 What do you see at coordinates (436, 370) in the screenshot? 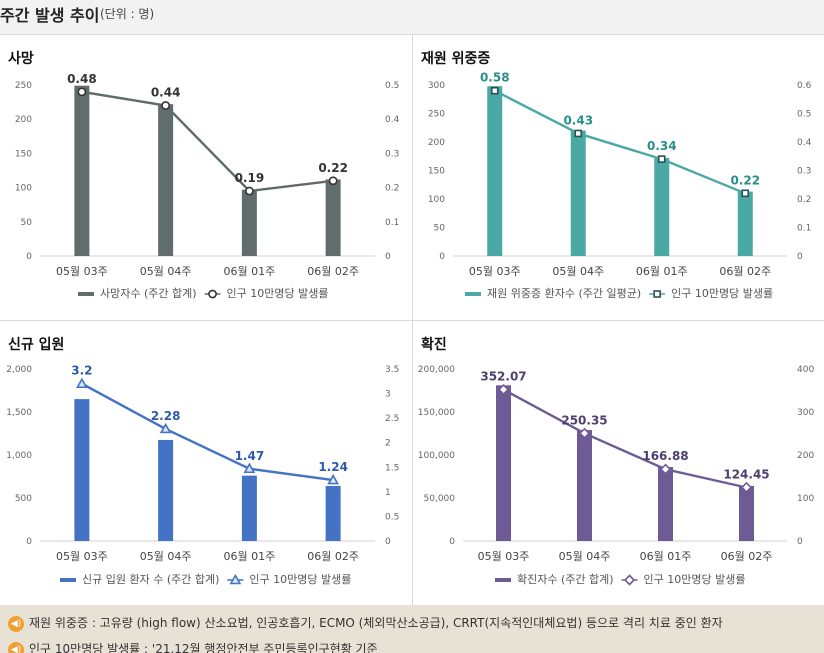
I see `y-tick-label: 200,000` at bounding box center [436, 370].